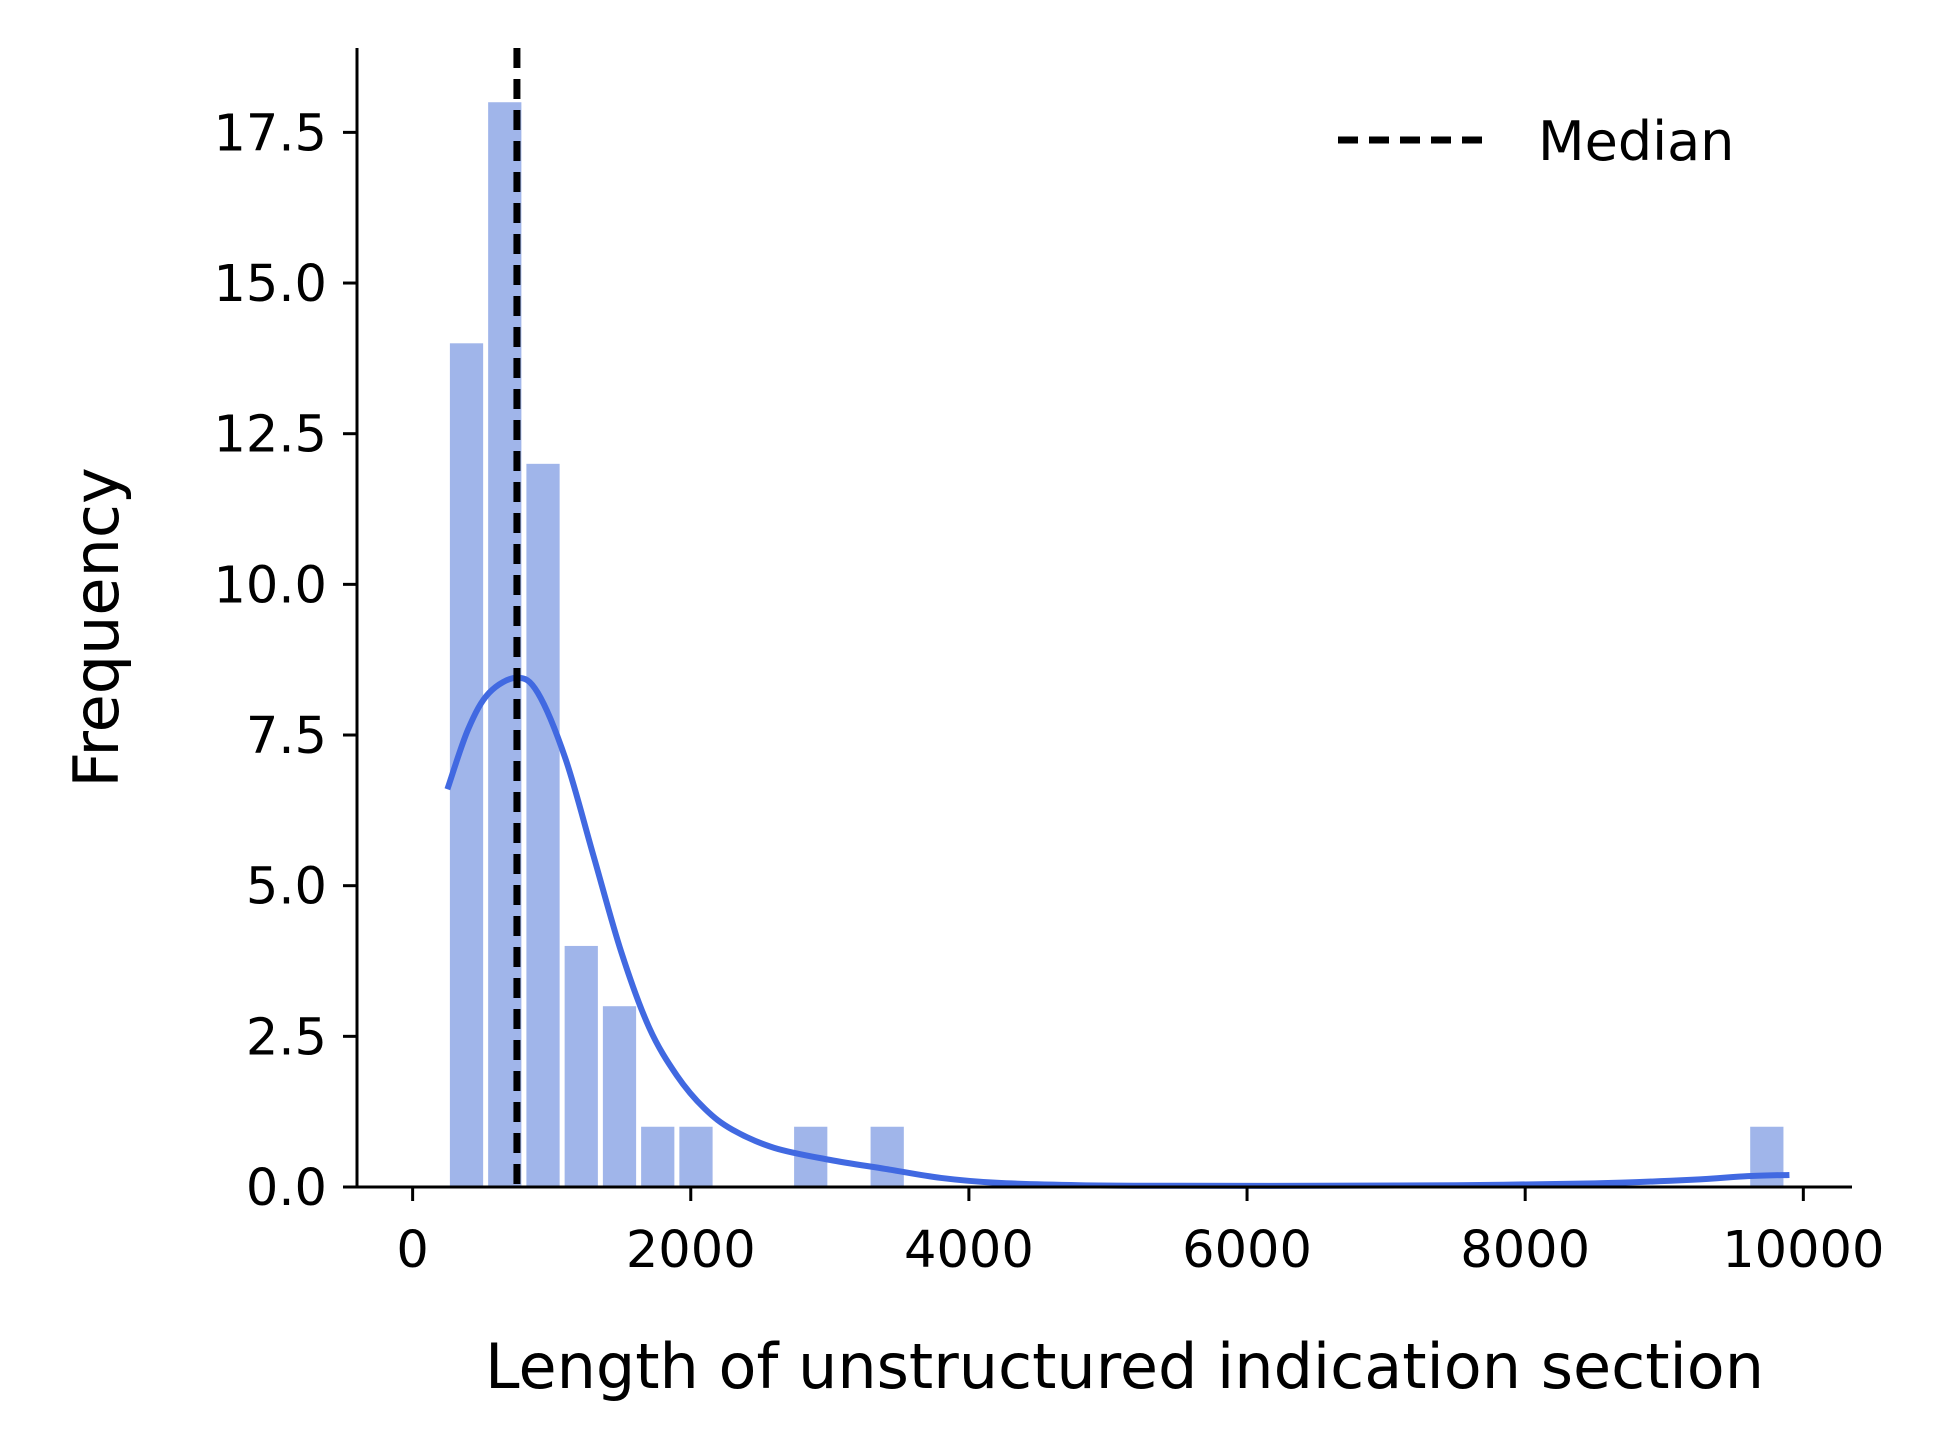 The width and height of the screenshot is (1952, 1450). Describe the element at coordinates (285, 661) in the screenshot. I see `y-axis-ticks: 0.0 2.5 5.0 7.5 10.0 12.5 15.0 17.5` at that location.